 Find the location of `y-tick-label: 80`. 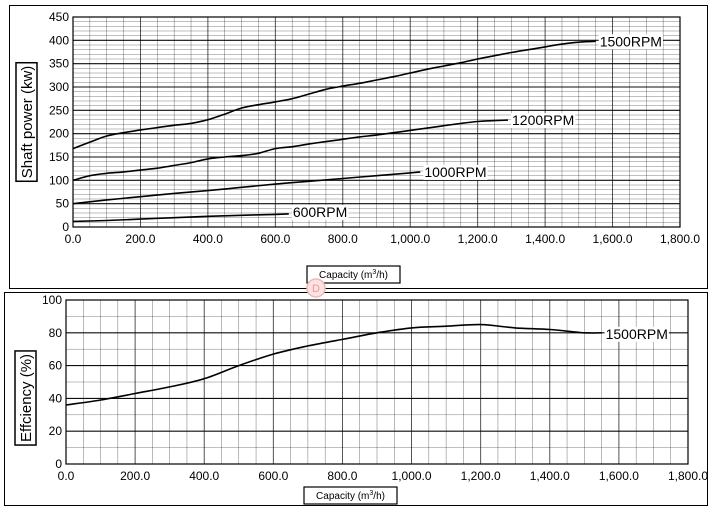

y-tick-label: 80 is located at coordinates (56, 333).